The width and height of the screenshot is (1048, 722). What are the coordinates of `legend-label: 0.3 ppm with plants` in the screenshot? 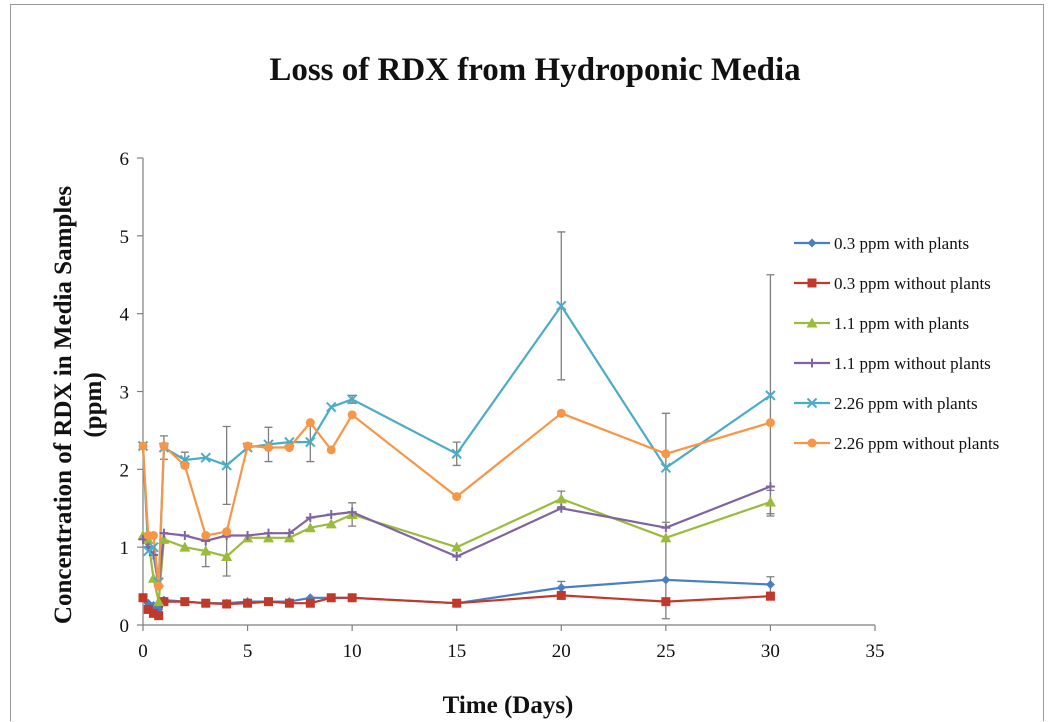 It's located at (901, 243).